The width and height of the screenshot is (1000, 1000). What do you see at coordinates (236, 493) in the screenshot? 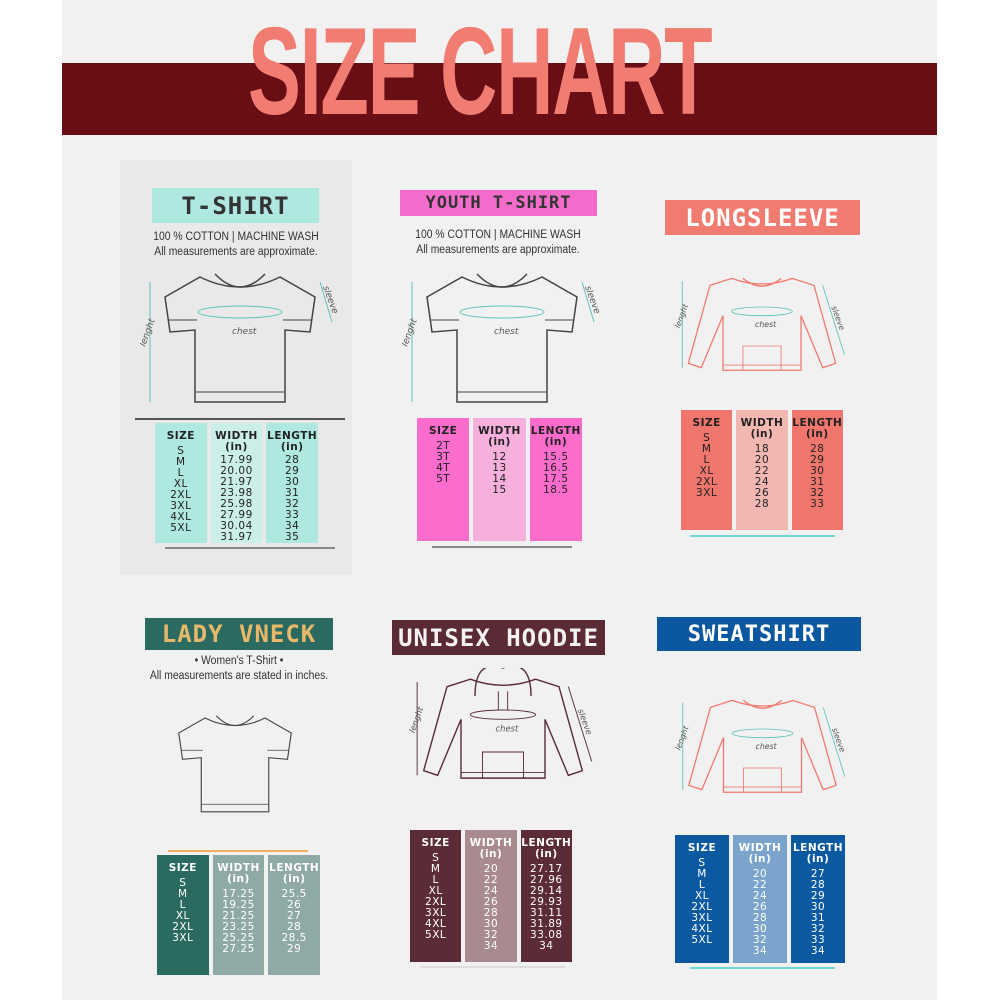
I see `table-cell: 23.98` at bounding box center [236, 493].